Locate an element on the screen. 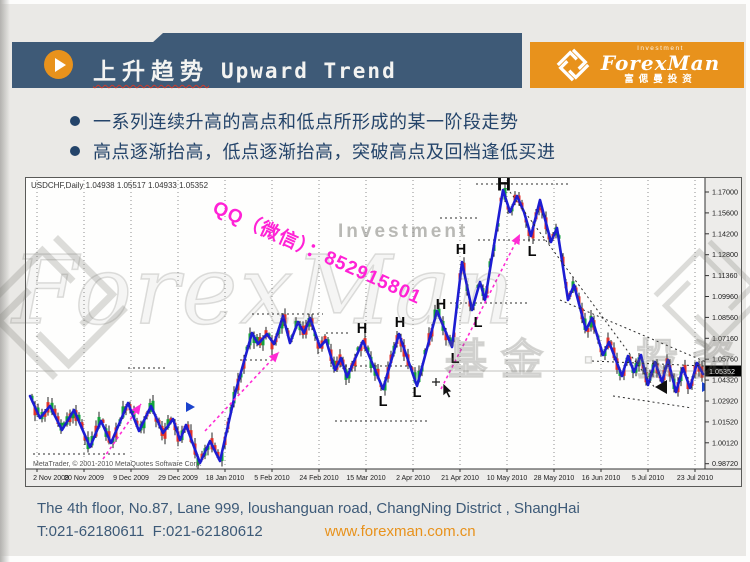 The height and width of the screenshot is (562, 750). play-triangle is located at coordinates (60, 64).